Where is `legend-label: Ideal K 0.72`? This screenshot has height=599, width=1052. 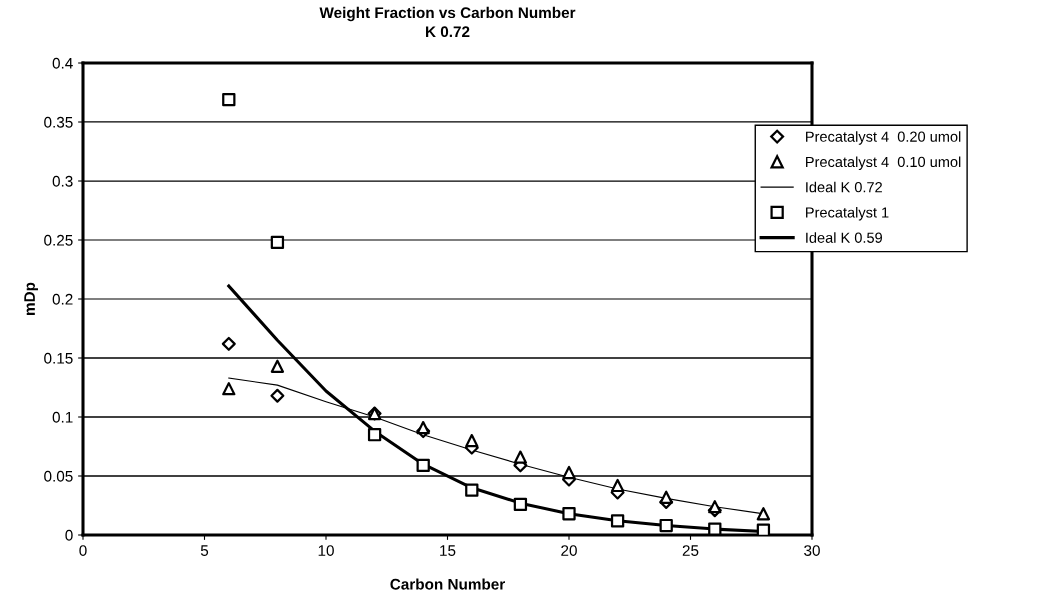 legend-label: Ideal K 0.72 is located at coordinates (844, 187).